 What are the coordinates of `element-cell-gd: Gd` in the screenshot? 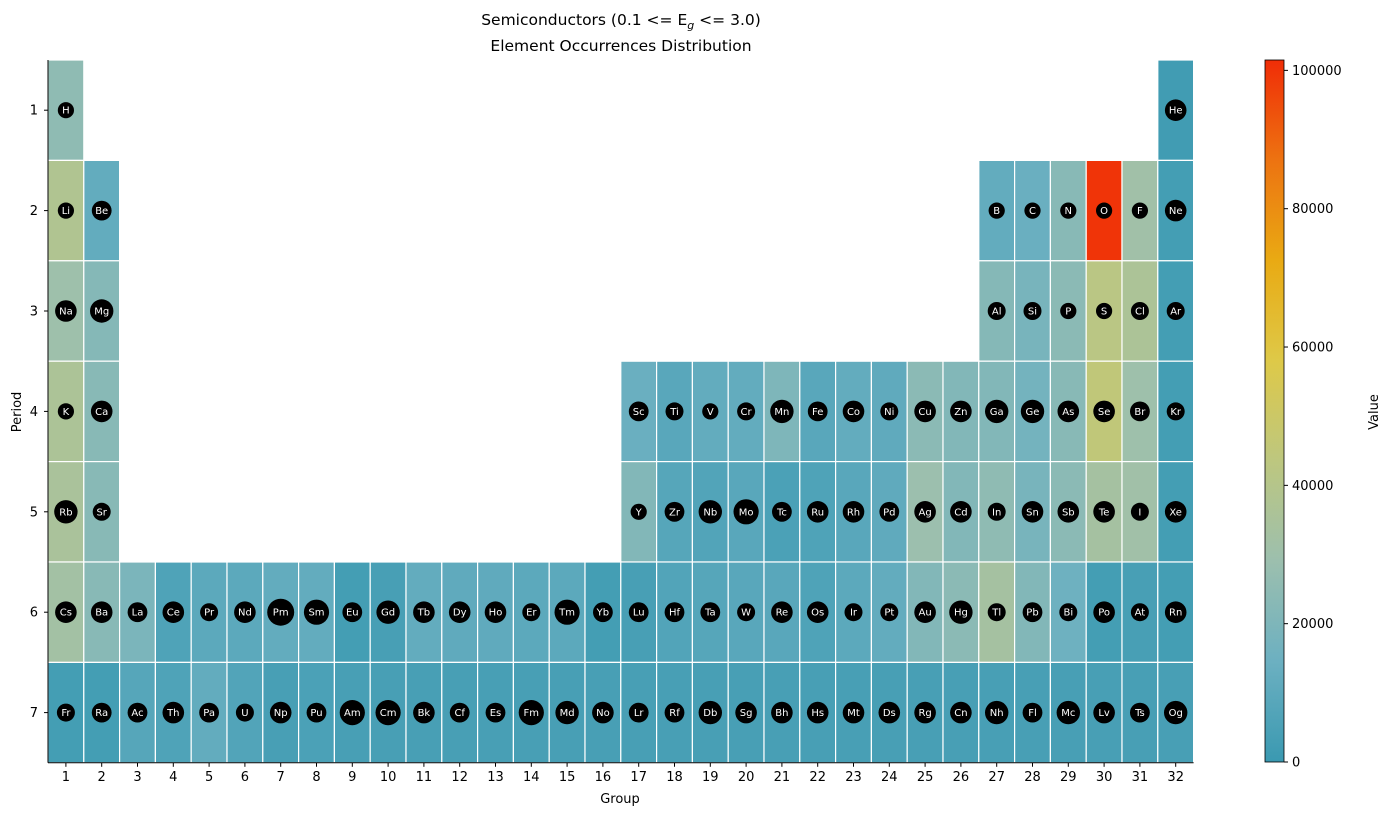 It's located at (388, 612).